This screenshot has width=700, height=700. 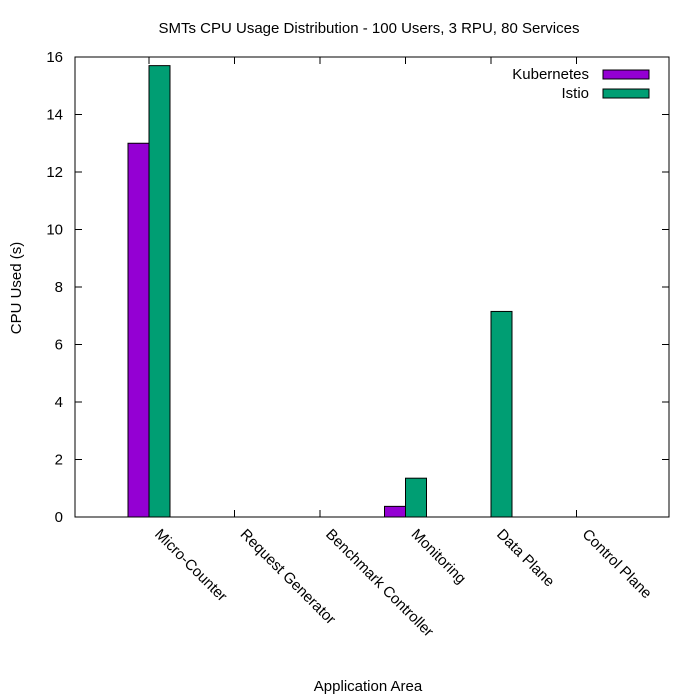 I want to click on y-tick-label-5: 10, so click(x=54, y=230).